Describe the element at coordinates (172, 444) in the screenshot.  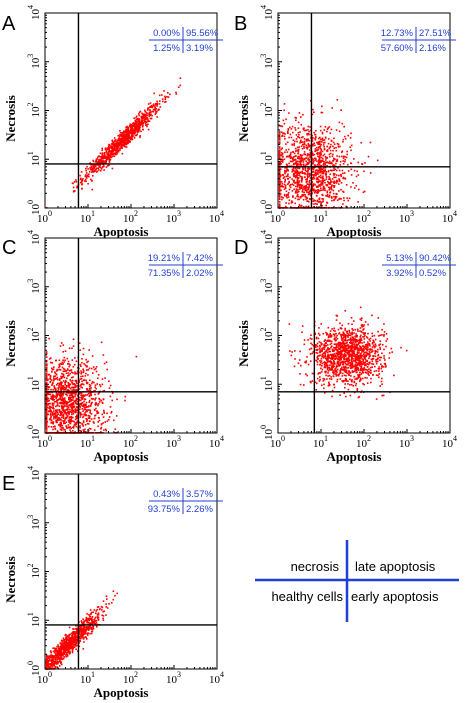
I see `x-tick-label: 10` at that location.